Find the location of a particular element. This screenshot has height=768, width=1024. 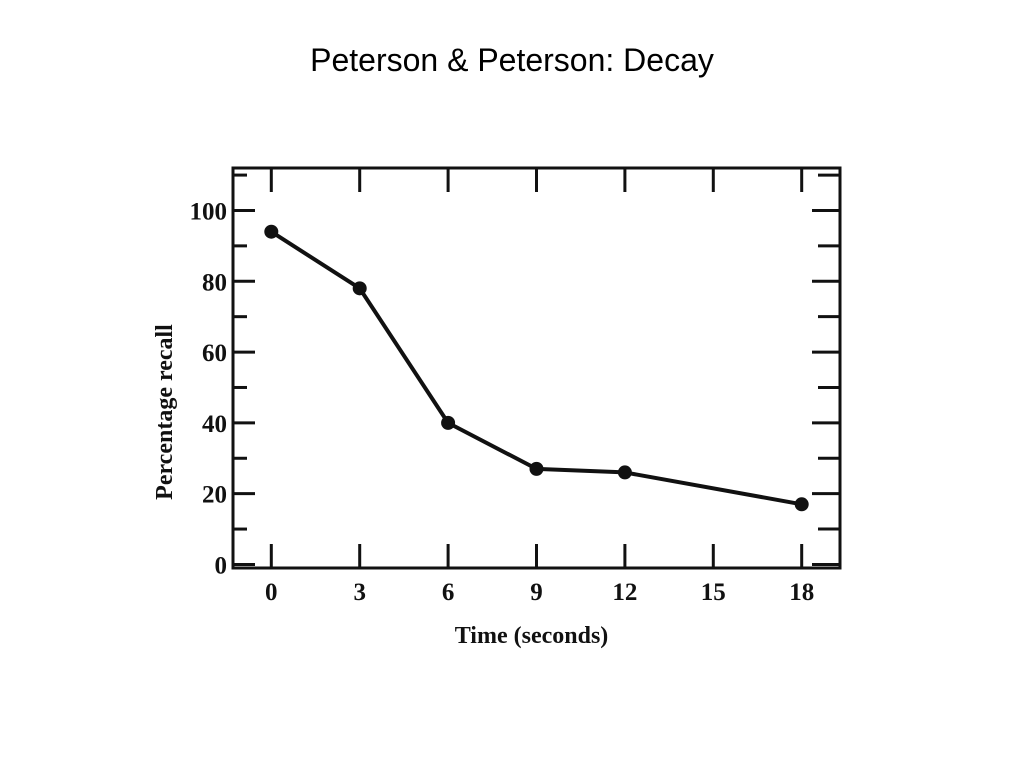

y-tick-label: 20 is located at coordinates (214, 495).